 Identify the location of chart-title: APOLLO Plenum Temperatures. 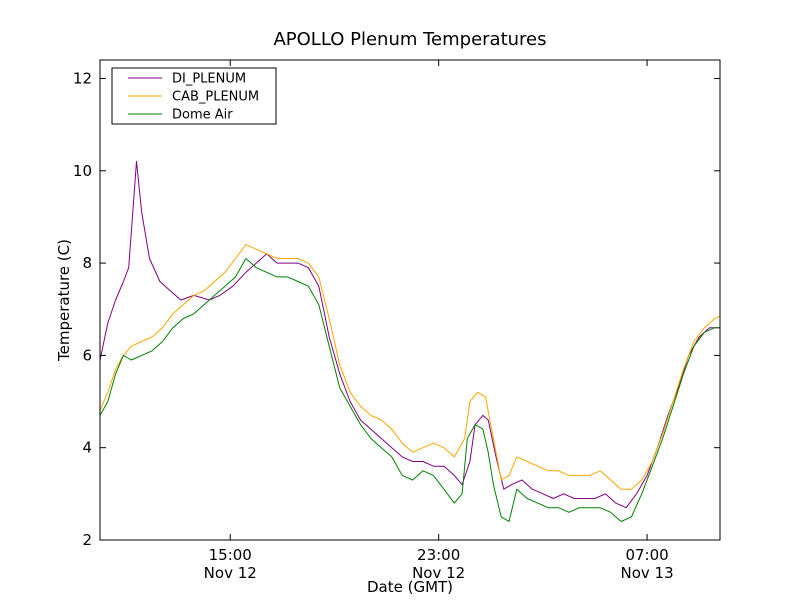
(409, 39).